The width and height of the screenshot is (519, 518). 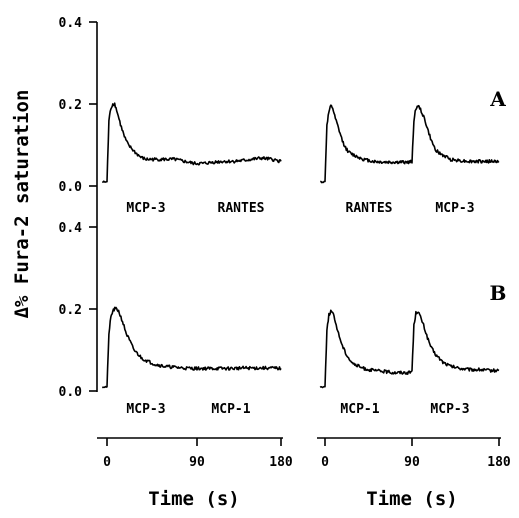 I want to click on stim-label-a-right-2: MCP-3, so click(x=454, y=208).